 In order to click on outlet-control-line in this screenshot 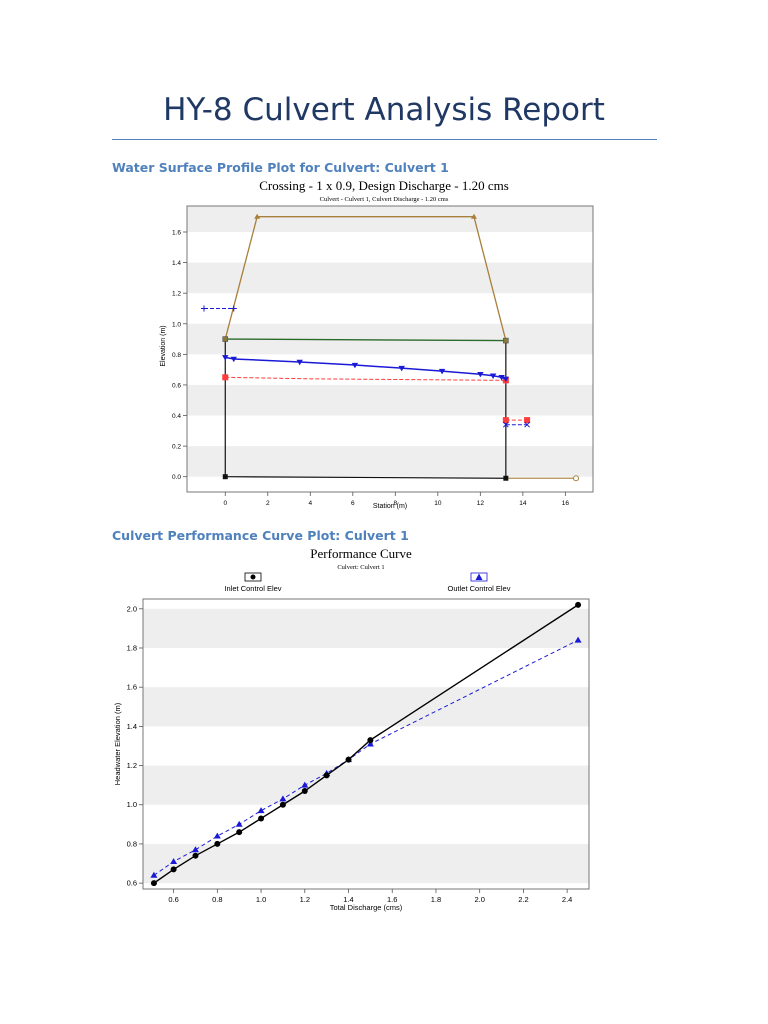, I will do `click(366, 757)`.